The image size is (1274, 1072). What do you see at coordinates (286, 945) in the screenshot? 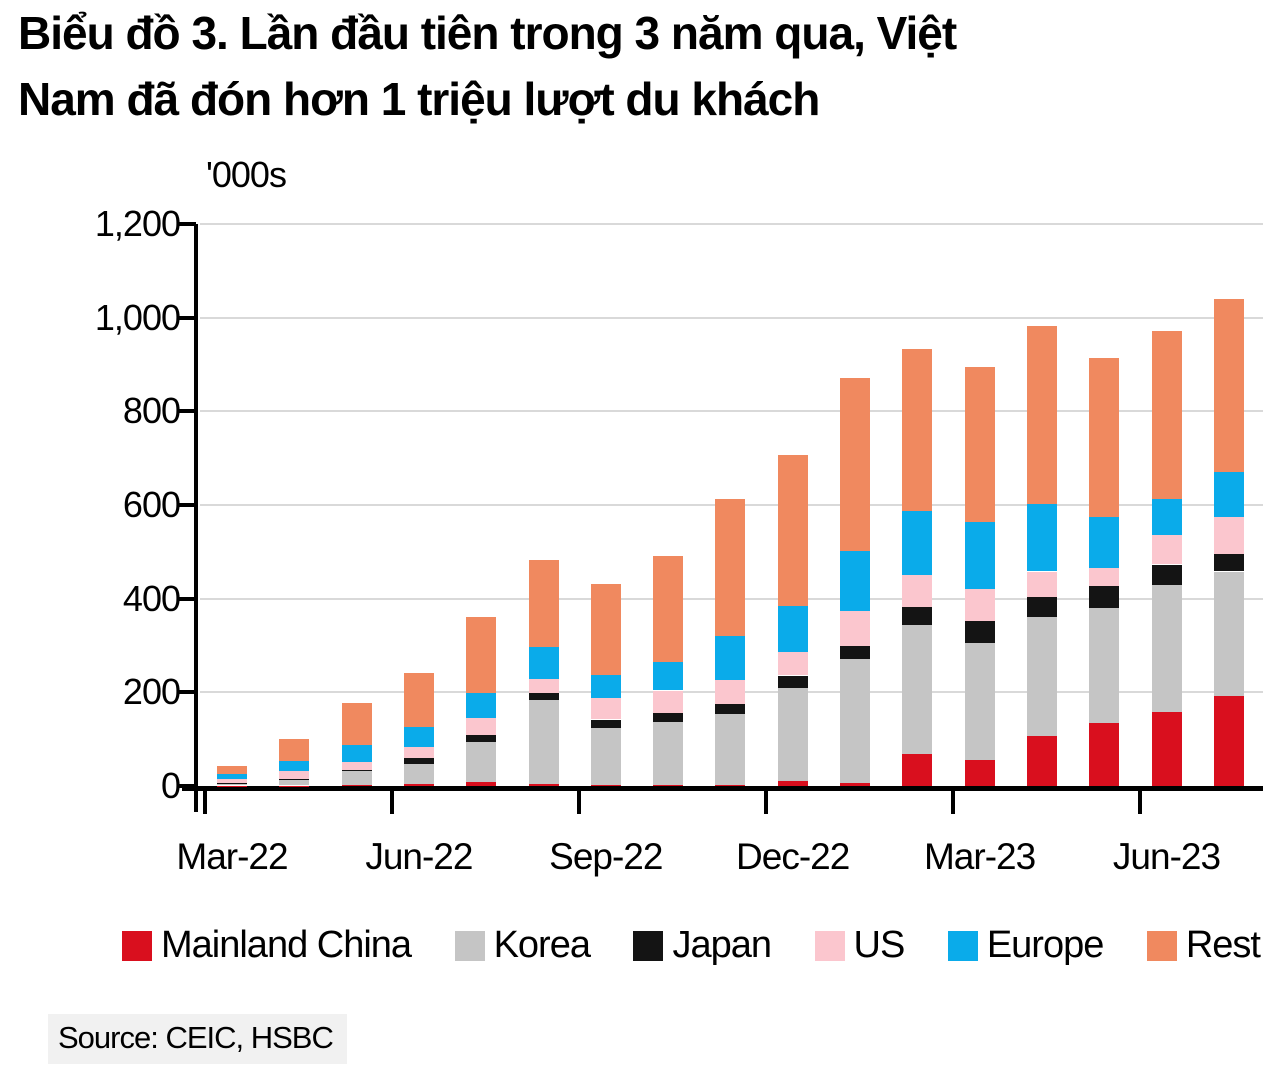
I see `legend-label: Mainland China` at bounding box center [286, 945].